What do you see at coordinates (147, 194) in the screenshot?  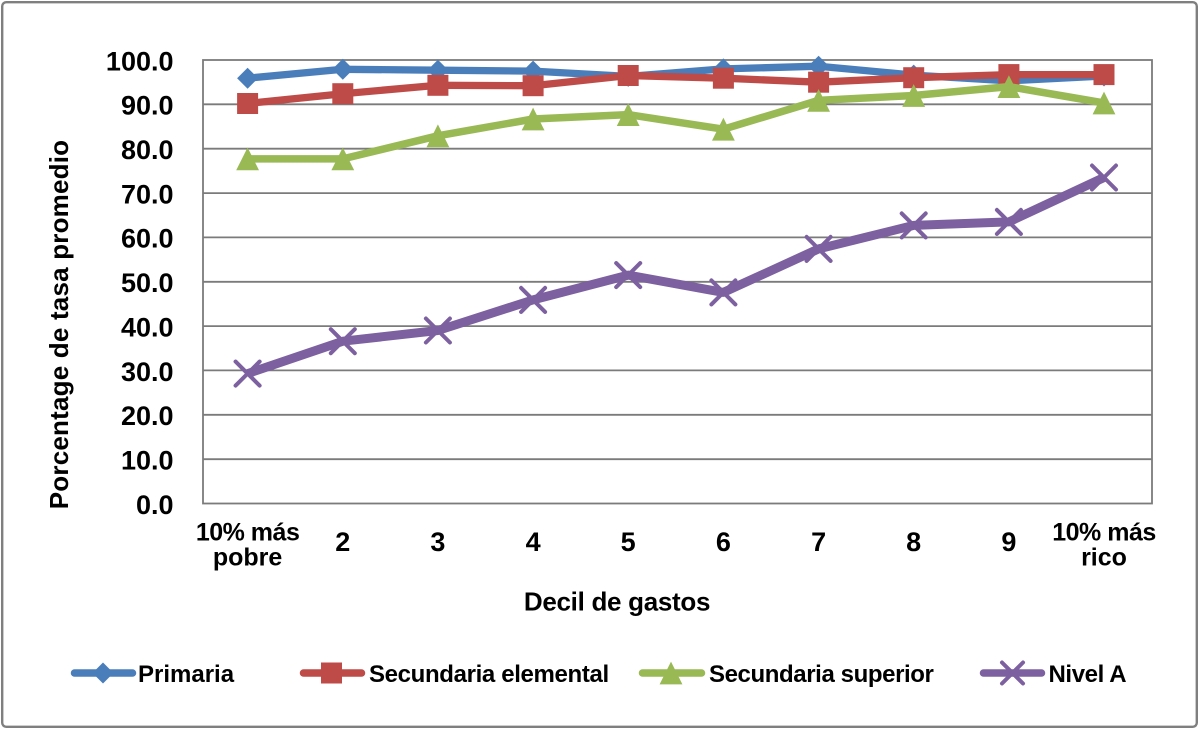 I see `svg-text: 70.0` at bounding box center [147, 194].